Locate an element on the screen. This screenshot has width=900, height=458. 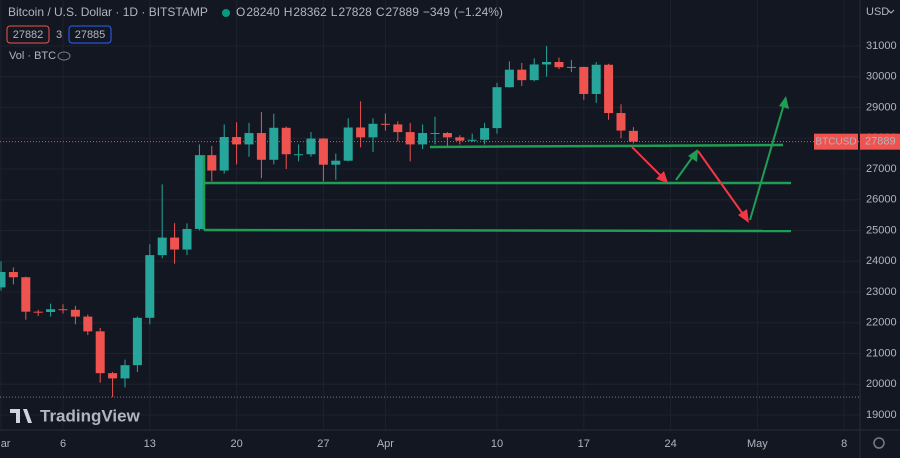
last-price-bg is located at coordinates (880, 141).